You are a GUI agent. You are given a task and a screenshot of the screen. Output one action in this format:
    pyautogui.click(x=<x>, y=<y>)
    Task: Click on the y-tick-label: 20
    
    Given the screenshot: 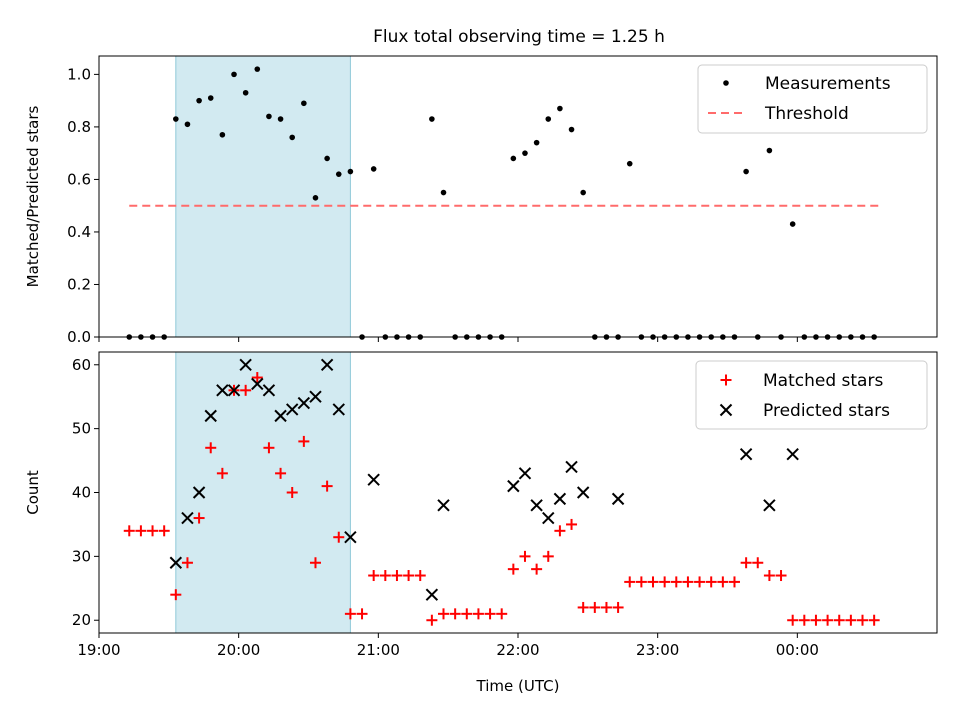 What is the action you would take?
    pyautogui.click(x=81, y=620)
    